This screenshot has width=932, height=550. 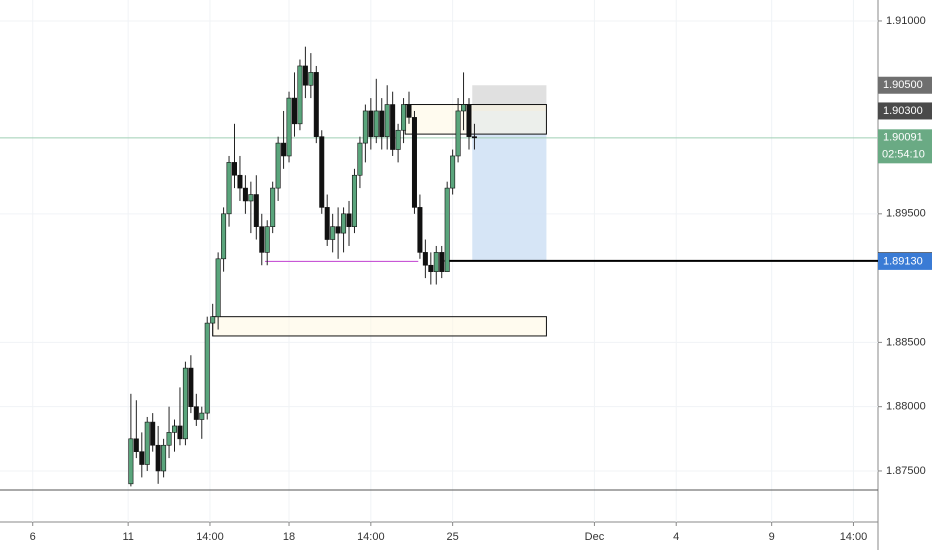 I want to click on y-tick-label: 1.88000, so click(x=906, y=407).